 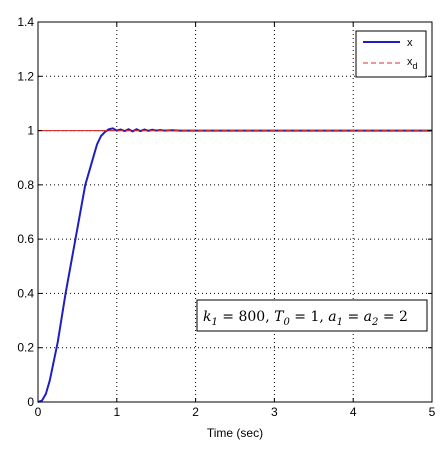 I want to click on annotation-text: k1 = 800, T0 = 1, a1 = a2 = 2, so click(x=305, y=318).